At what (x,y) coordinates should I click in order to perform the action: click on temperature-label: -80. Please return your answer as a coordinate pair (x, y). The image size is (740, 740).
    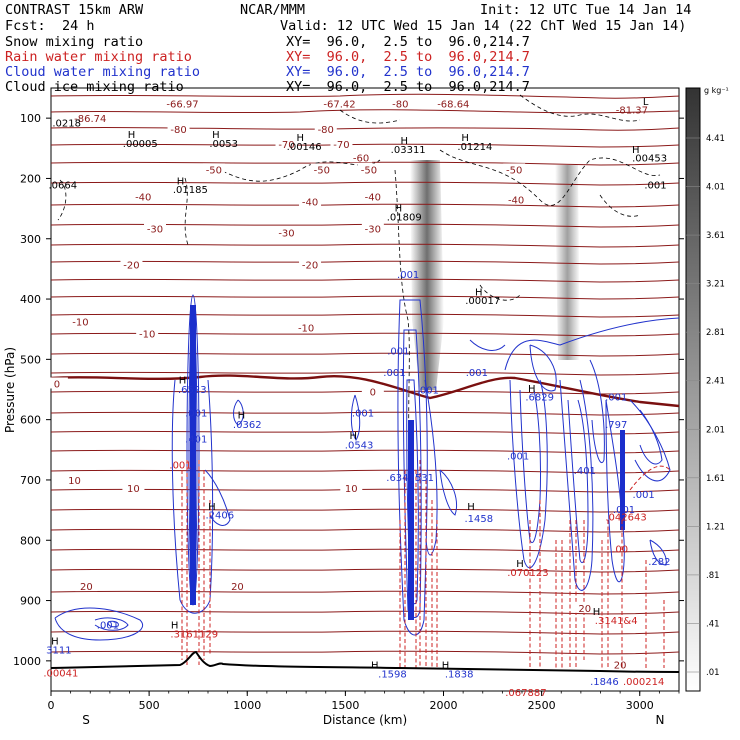
    Looking at the image, I should click on (326, 130).